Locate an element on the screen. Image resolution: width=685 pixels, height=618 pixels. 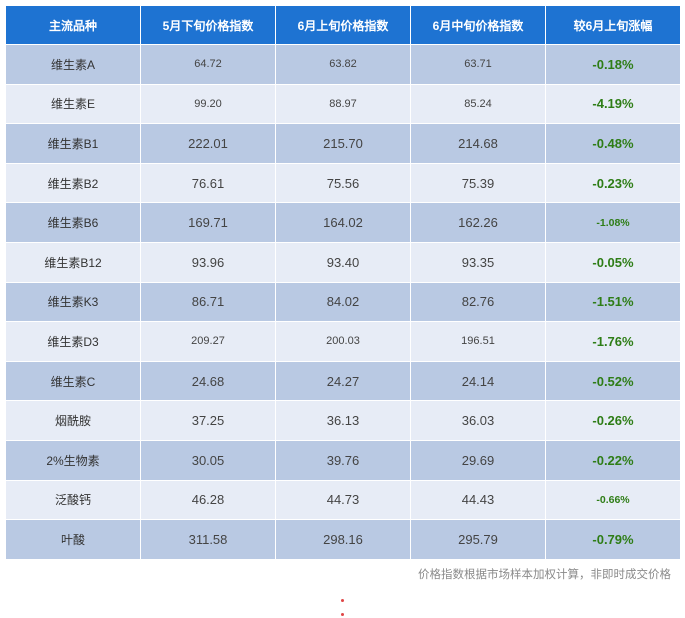
table-row: 叶酸 311.58 298.16 295.79 -0.79% is located at coordinates (343, 539).